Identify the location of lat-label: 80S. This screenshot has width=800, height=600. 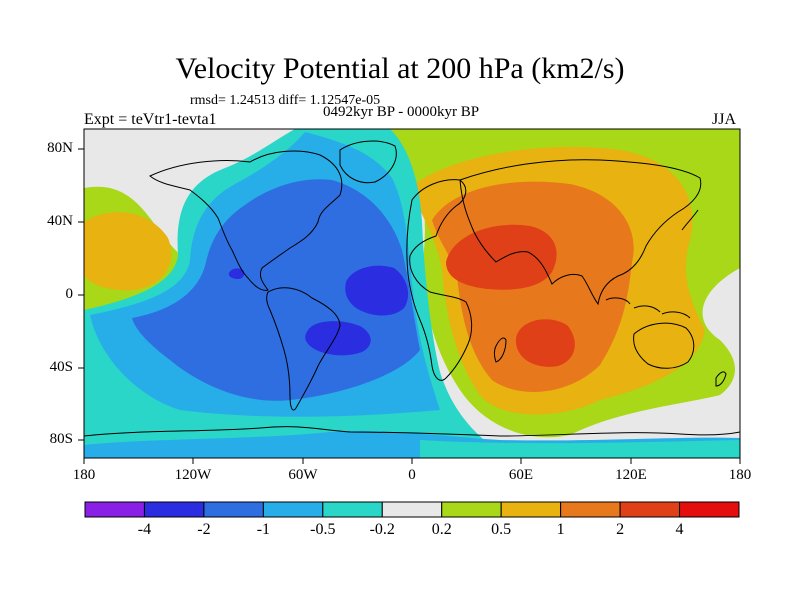
(61, 439).